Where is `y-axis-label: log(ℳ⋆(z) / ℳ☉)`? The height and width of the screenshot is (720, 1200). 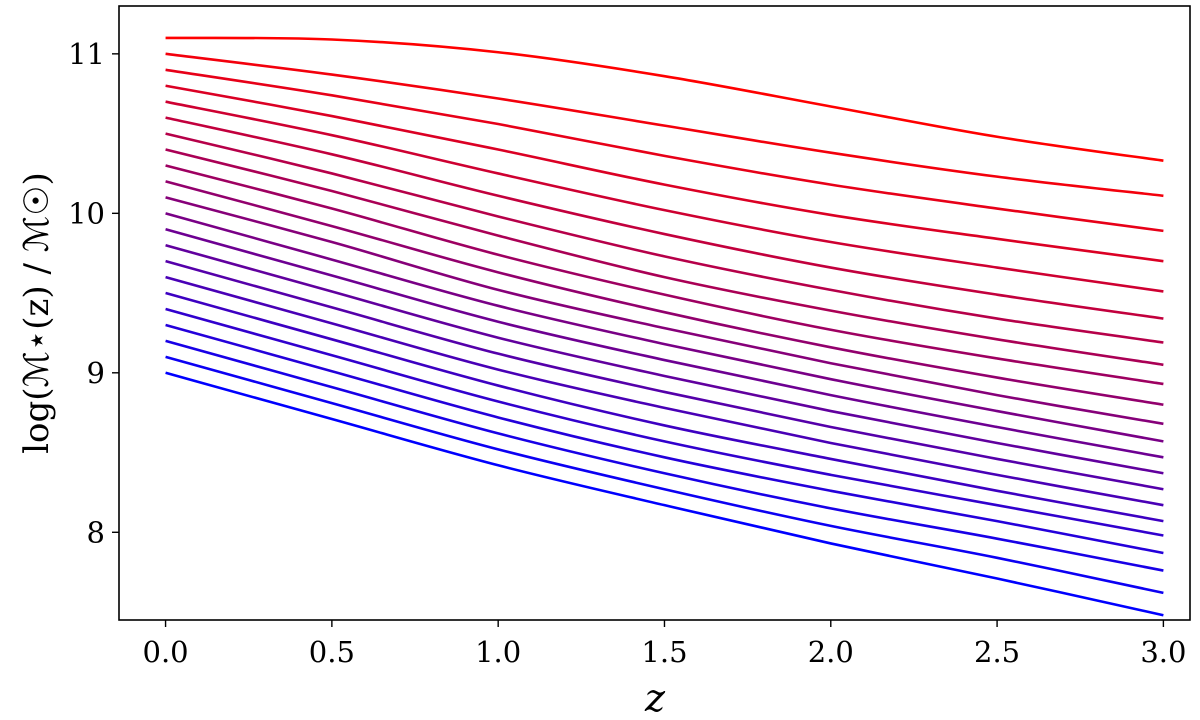 y-axis-label: log(ℳ⋆(z) / ℳ☉) is located at coordinates (37, 313).